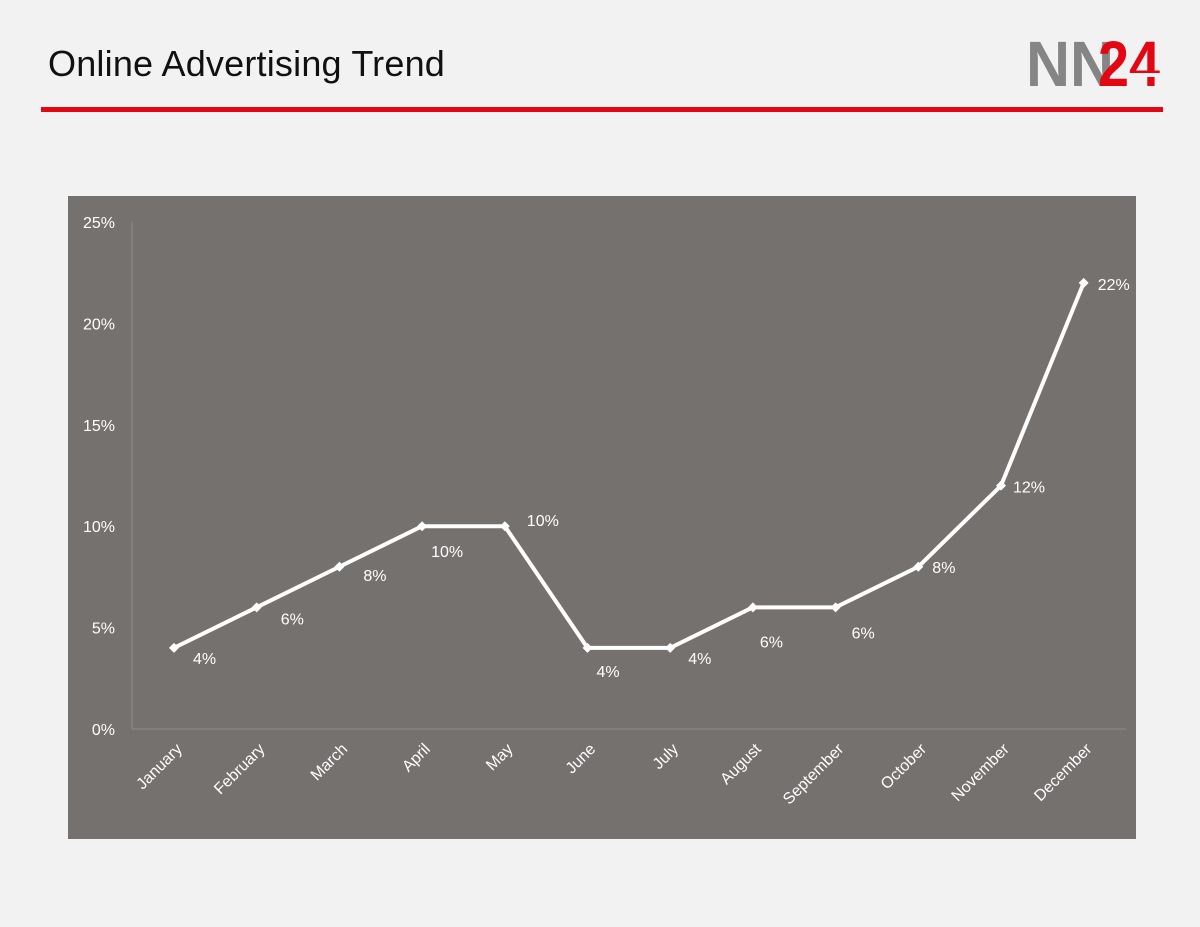 The height and width of the screenshot is (927, 1200). I want to click on title-divider, so click(602, 109).